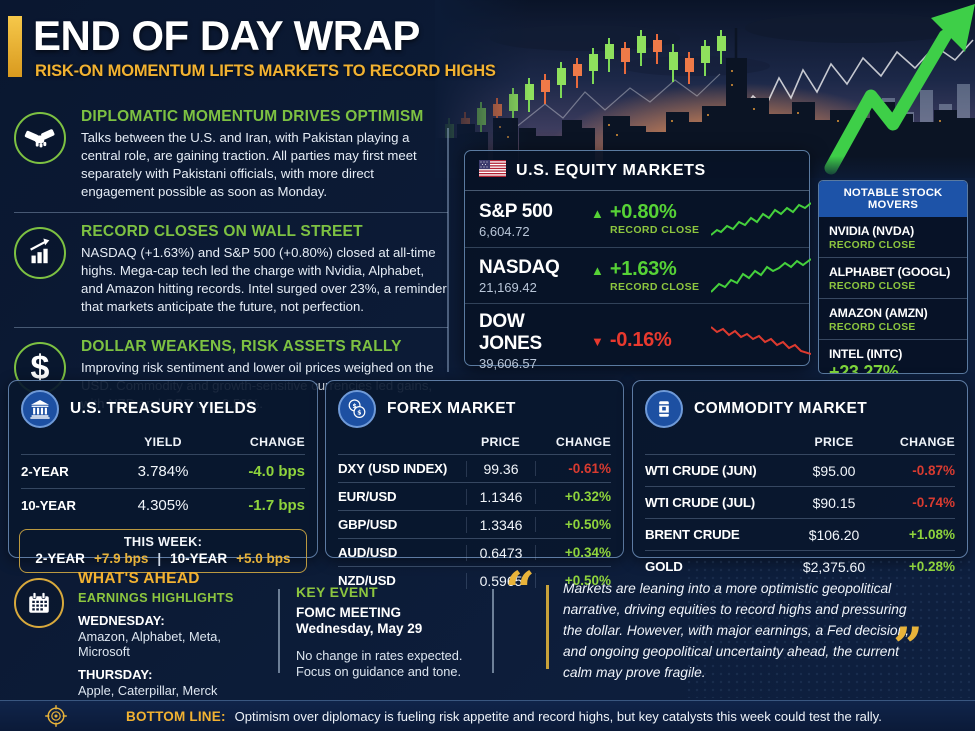 The width and height of the screenshot is (975, 731). I want to click on target-icon, so click(56, 716).